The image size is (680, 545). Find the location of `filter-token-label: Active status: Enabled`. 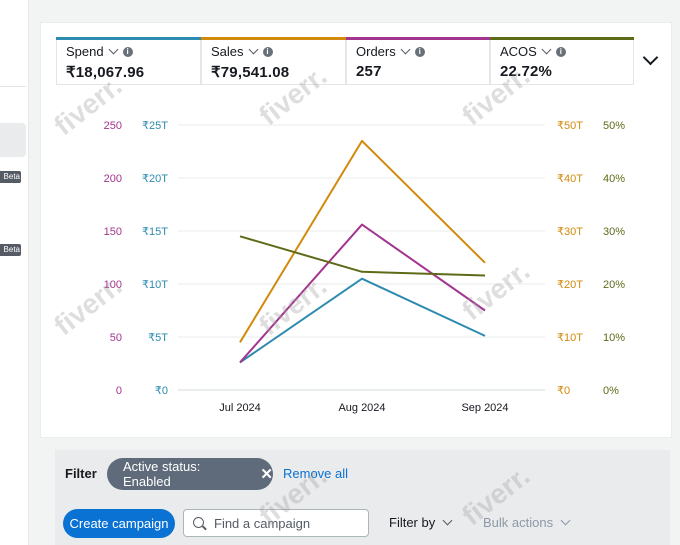

filter-token-label: Active status: Enabled is located at coordinates (162, 474).